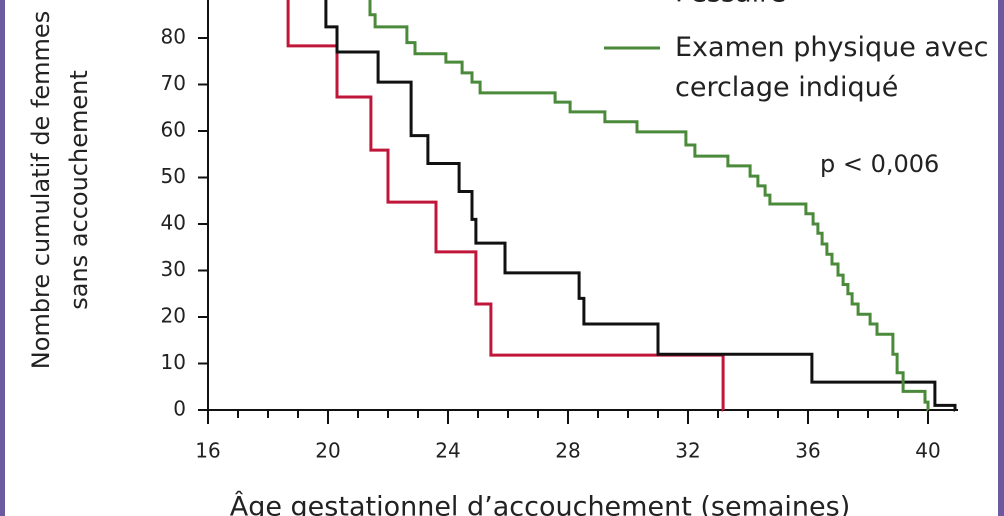  What do you see at coordinates (173, 316) in the screenshot?
I see `y-tick-label: 20` at bounding box center [173, 316].